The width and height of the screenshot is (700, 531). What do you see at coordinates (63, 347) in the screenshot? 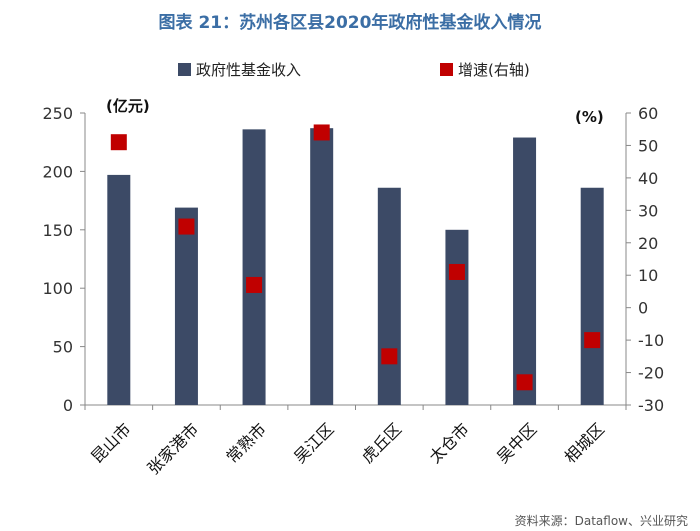
I see `left-tick-label: 50` at bounding box center [63, 347].